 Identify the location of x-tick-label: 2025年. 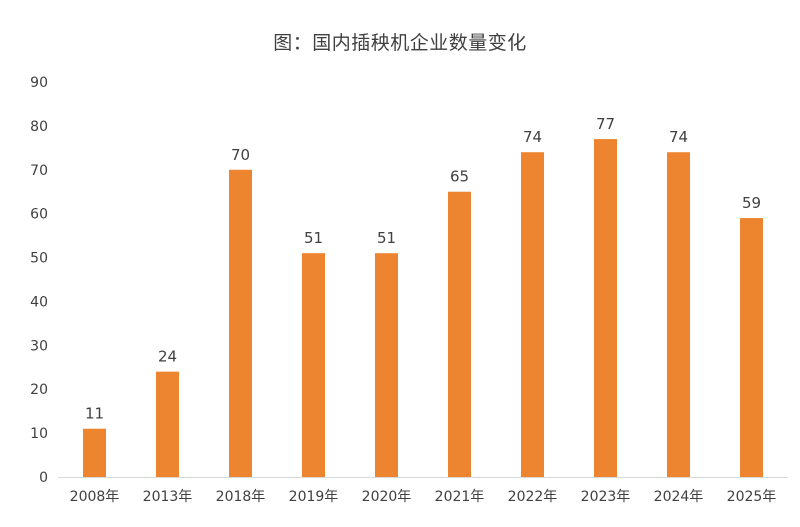
(752, 497).